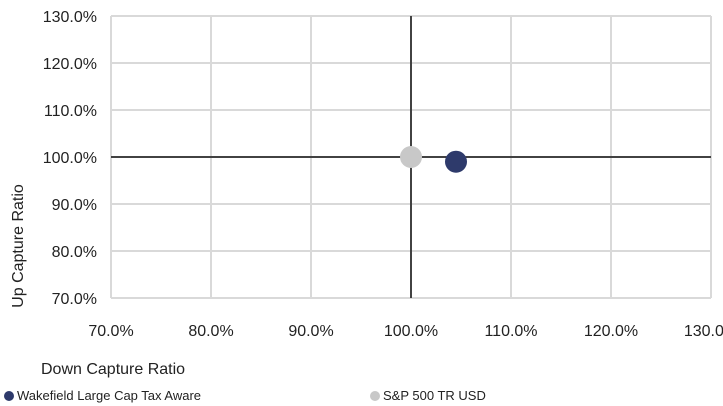  Describe the element at coordinates (456, 161) in the screenshot. I see `data-point-wakefield` at that location.